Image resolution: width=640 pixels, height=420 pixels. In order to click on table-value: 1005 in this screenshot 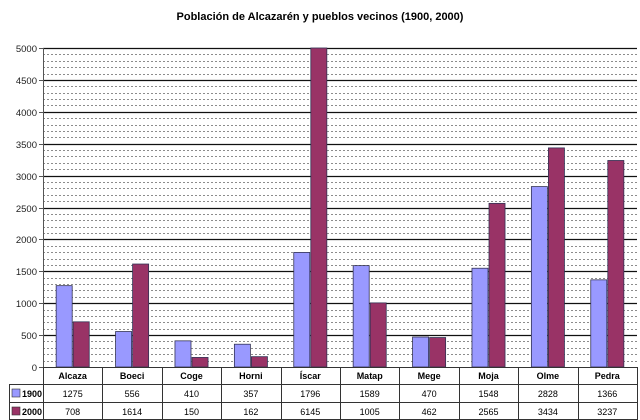, I will do `click(370, 412)`.